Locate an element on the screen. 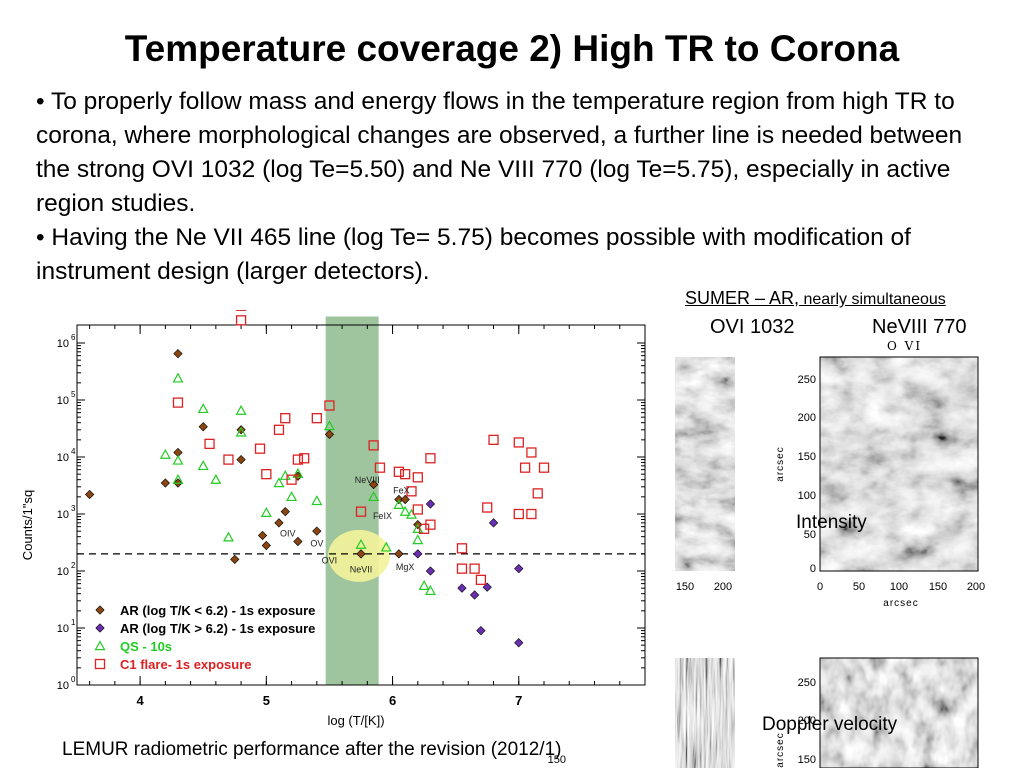  legend-label-2: QS - 10s is located at coordinates (146, 646).